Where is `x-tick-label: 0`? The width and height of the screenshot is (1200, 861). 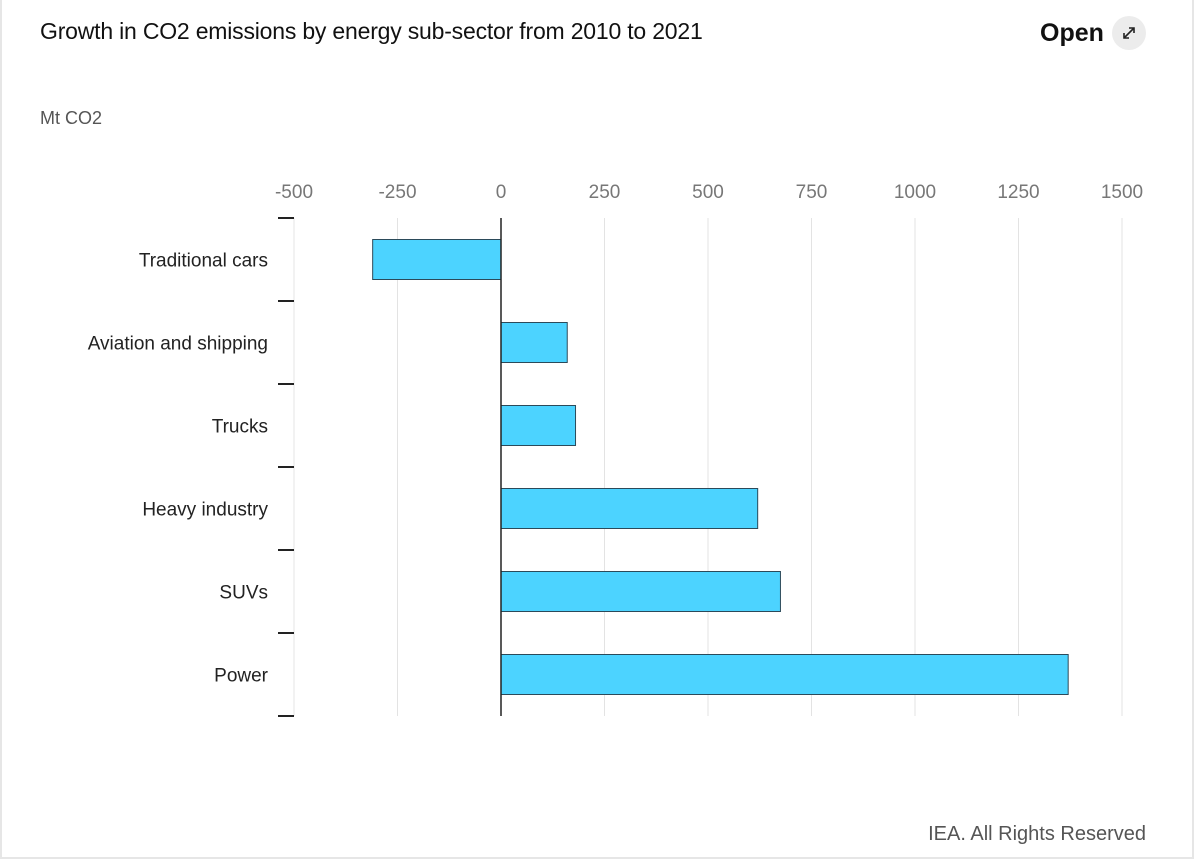 x-tick-label: 0 is located at coordinates (501, 192).